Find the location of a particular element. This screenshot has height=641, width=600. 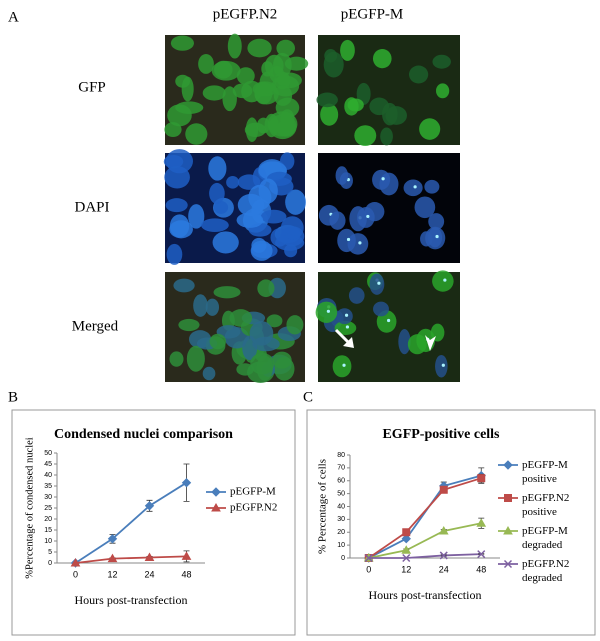

y-tick-label: 80 is located at coordinates (341, 455).